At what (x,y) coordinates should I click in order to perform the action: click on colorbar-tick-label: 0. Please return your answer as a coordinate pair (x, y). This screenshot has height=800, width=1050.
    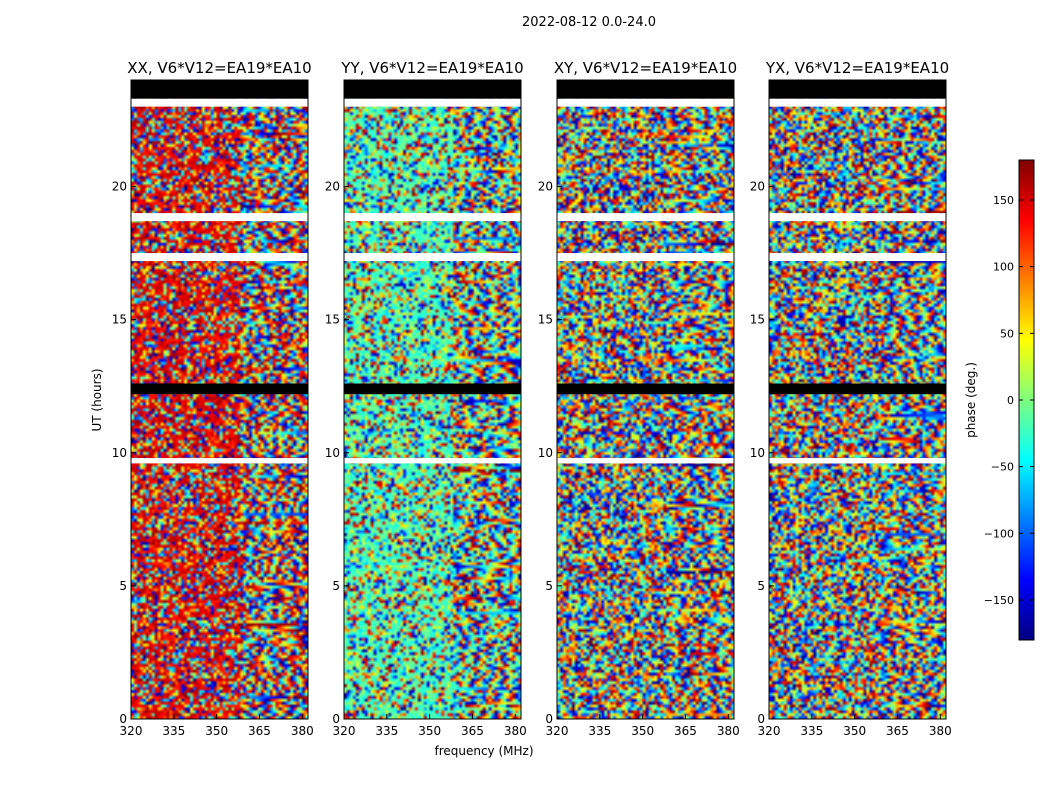
    Looking at the image, I should click on (1010, 400).